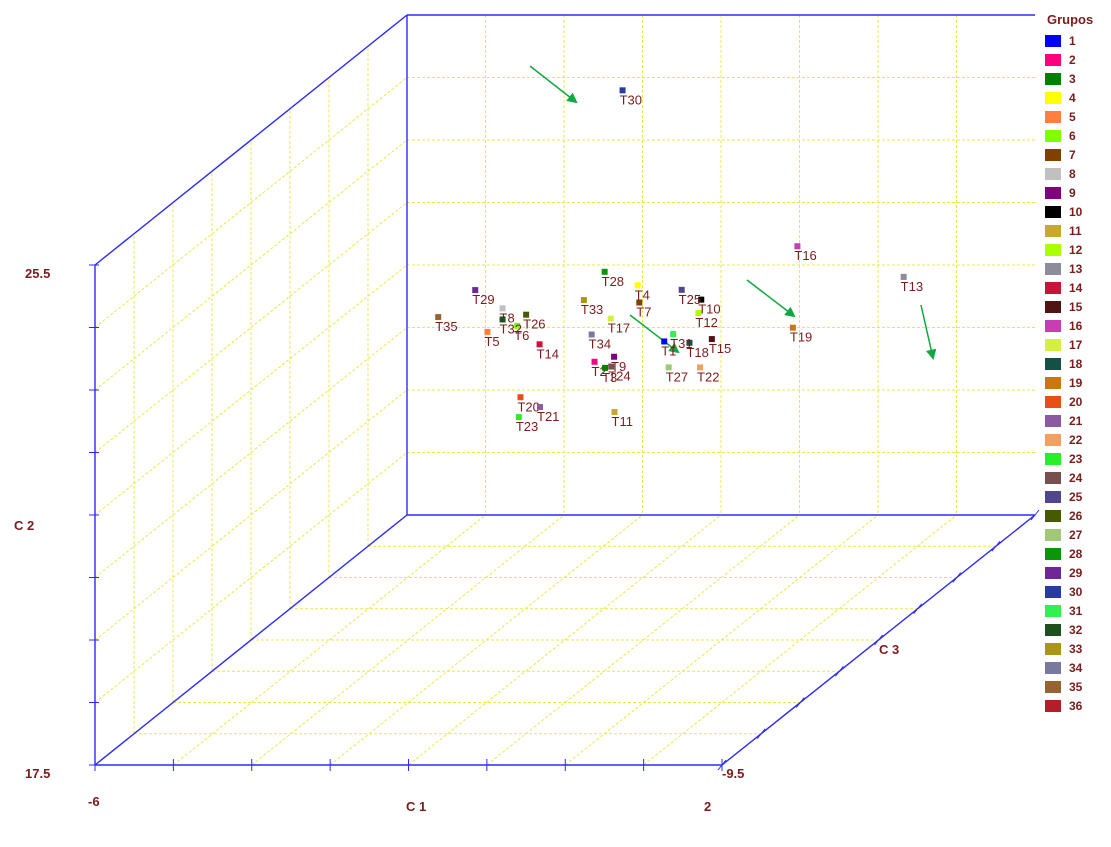  What do you see at coordinates (1077, 97) in the screenshot?
I see `legend-item-4: 4` at bounding box center [1077, 97].